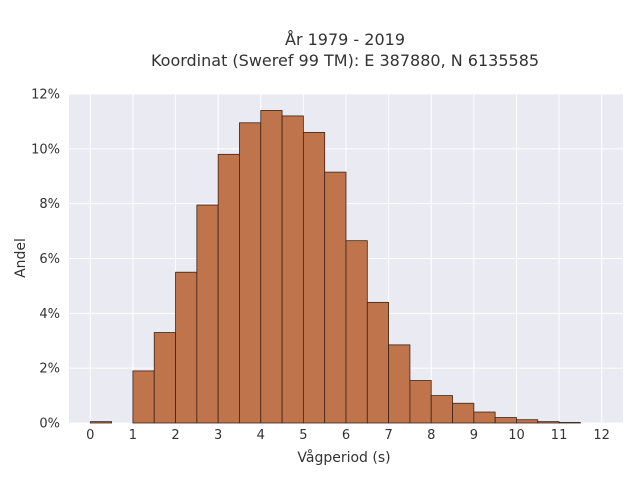 The image size is (640, 480). I want to click on y-tick-label: 4%, so click(49, 314).